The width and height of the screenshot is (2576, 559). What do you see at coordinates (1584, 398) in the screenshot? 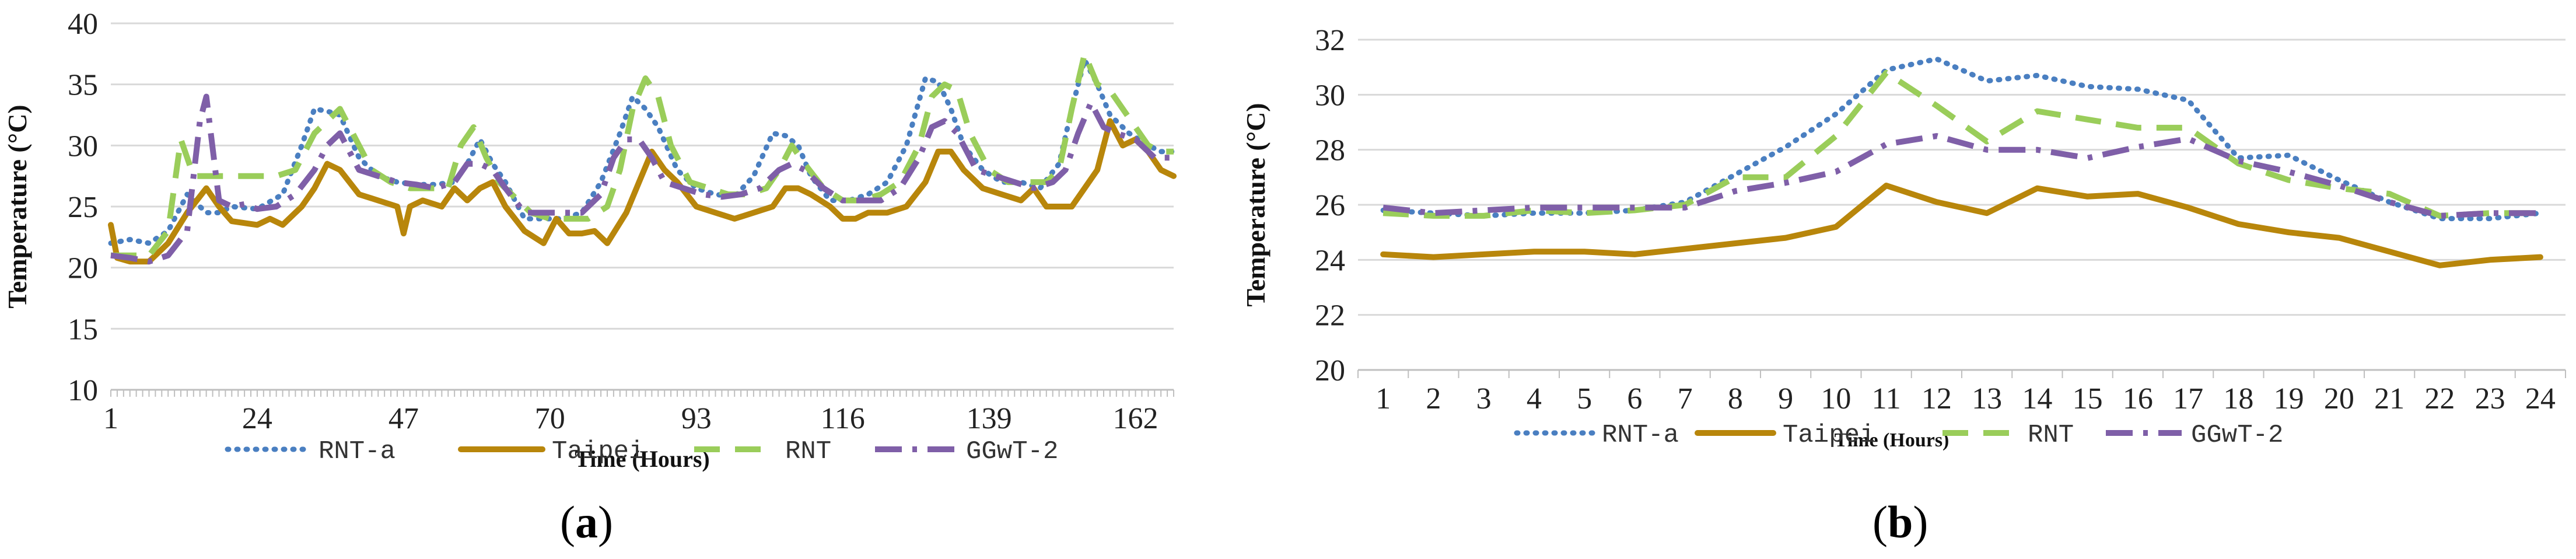
I see `chart-b-xtick-label: 5` at bounding box center [1584, 398].